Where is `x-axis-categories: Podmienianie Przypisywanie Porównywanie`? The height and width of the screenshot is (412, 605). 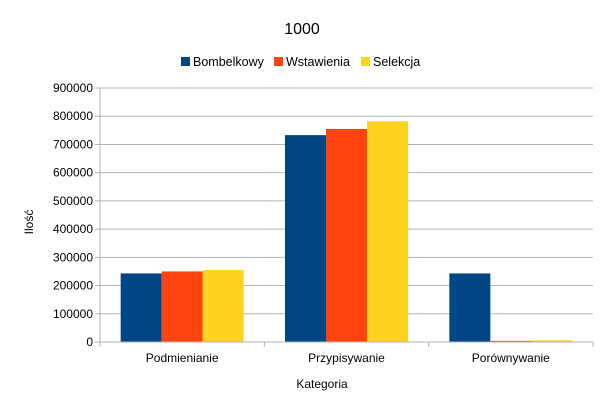 x-axis-categories: Podmienianie Przypisywanie Porównywanie is located at coordinates (348, 358).